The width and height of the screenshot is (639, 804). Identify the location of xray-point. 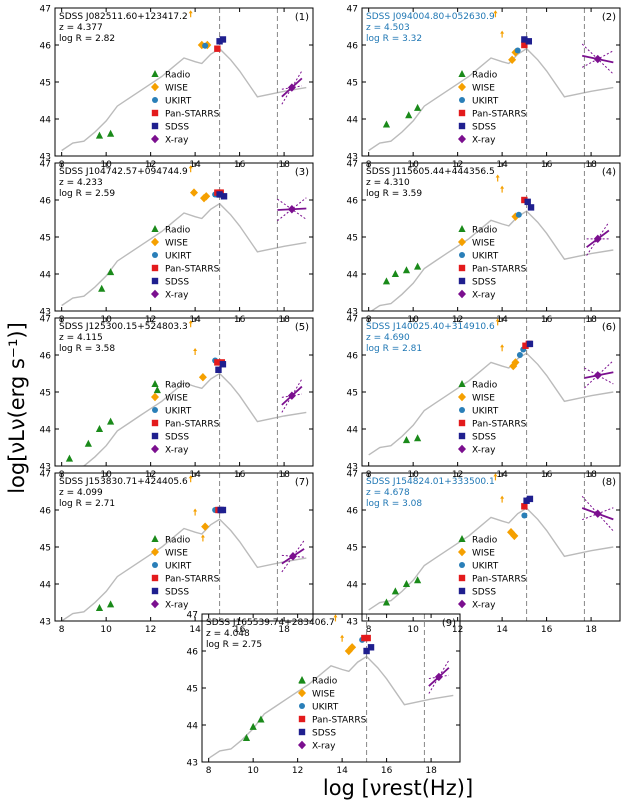
(597, 375).